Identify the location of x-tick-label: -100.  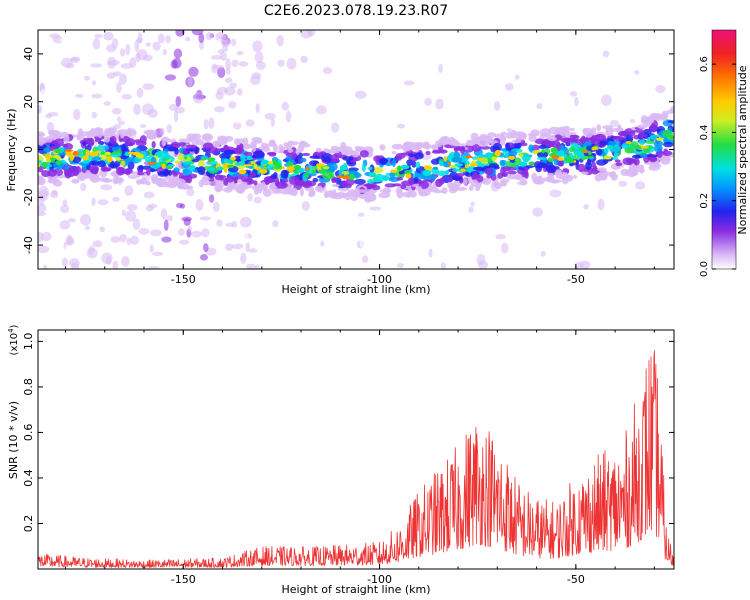
(379, 279).